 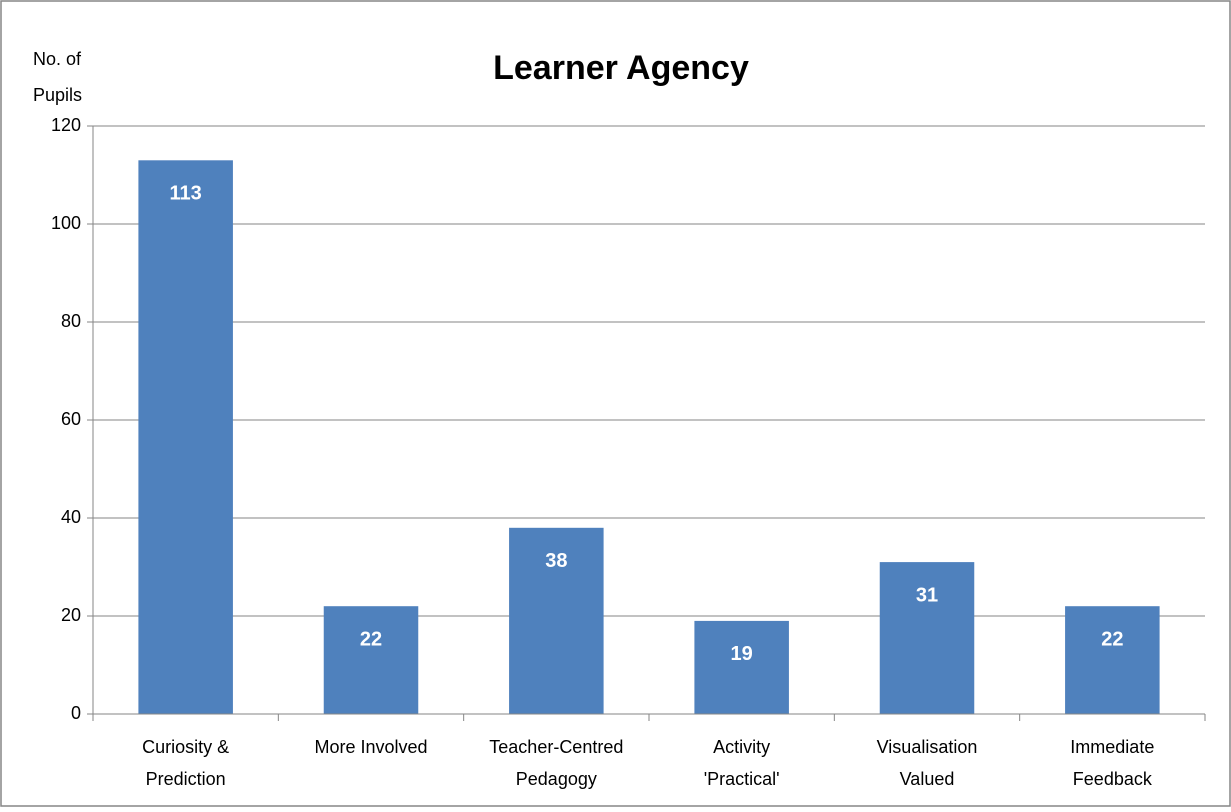 What do you see at coordinates (185, 747) in the screenshot?
I see `x-tick-label: Curiosity &` at bounding box center [185, 747].